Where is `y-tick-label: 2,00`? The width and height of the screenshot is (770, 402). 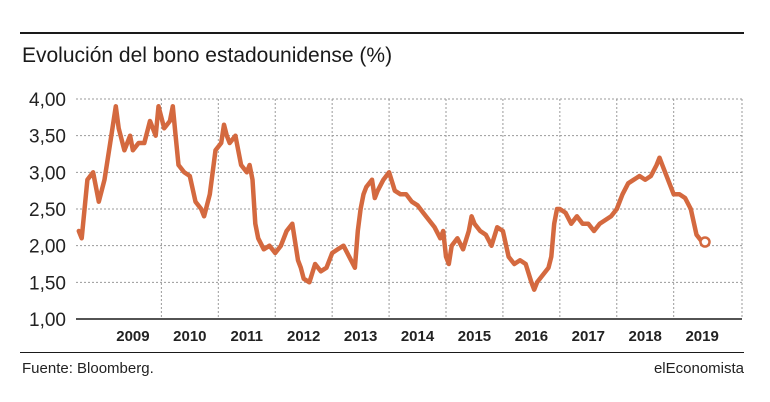 y-tick-label: 2,00 is located at coordinates (47, 247).